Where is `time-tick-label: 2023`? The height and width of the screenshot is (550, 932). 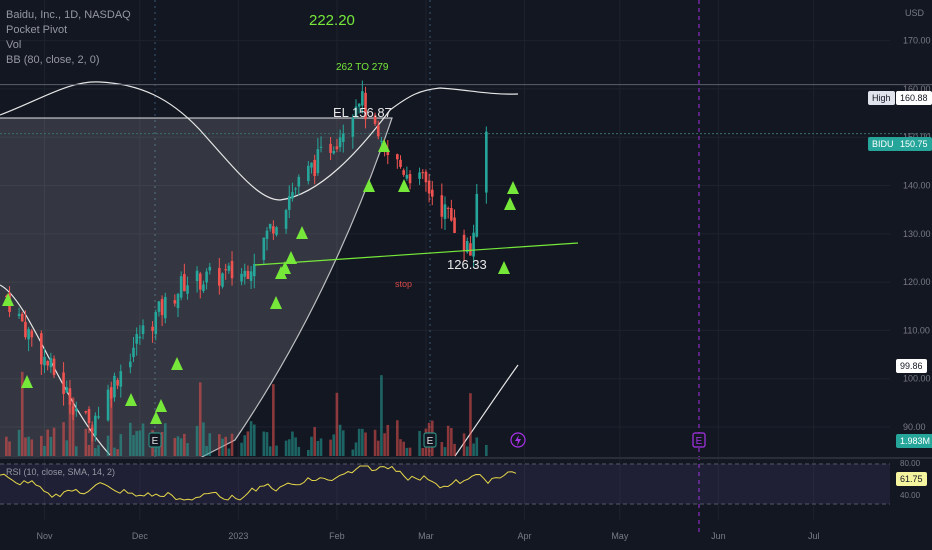 time-tick-label: 2023 is located at coordinates (238, 536).